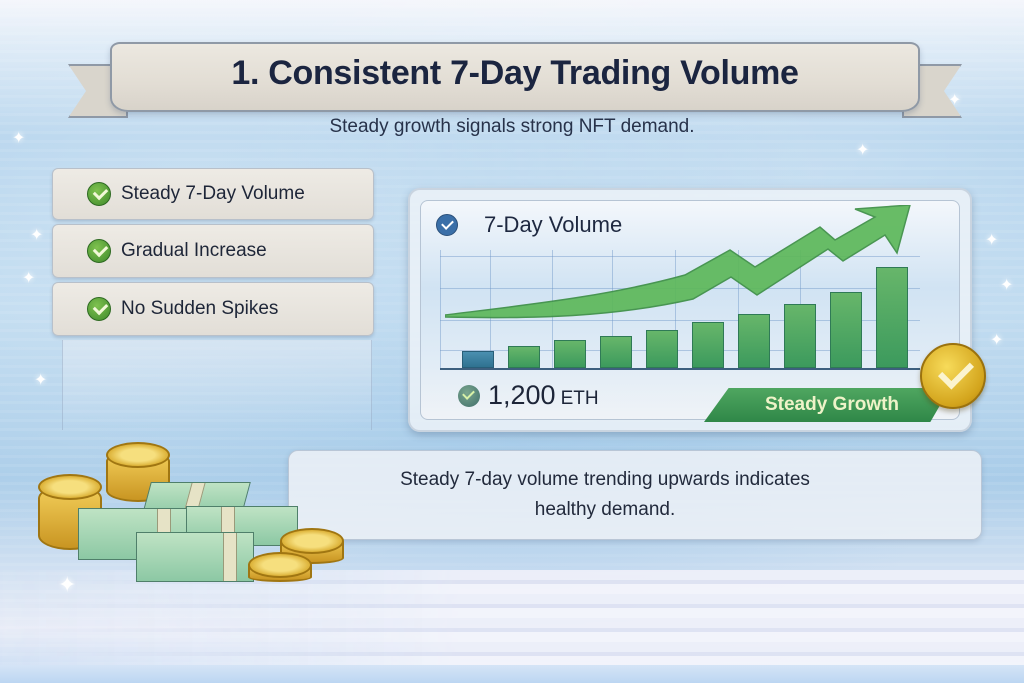  Describe the element at coordinates (447, 225) in the screenshot. I see `chat-check-icon` at that location.